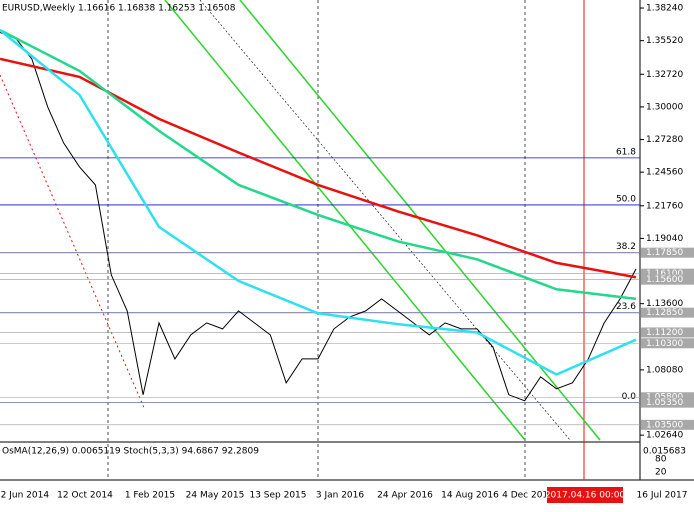 The height and width of the screenshot is (512, 694). Describe the element at coordinates (664, 313) in the screenshot. I see `level-label: 1.12850` at that location.